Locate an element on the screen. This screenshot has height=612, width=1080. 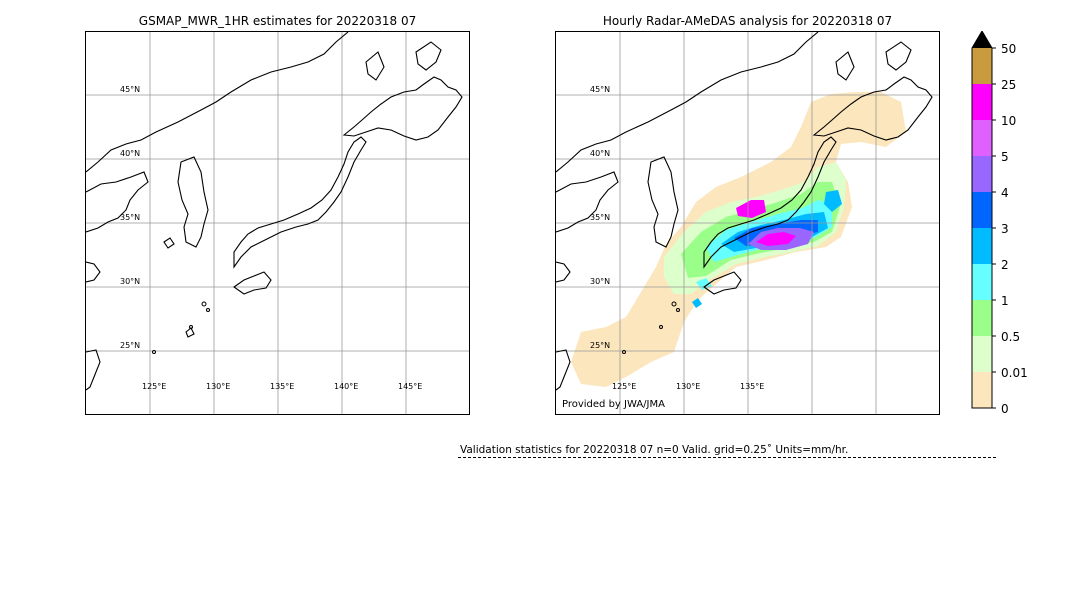
right-lon-label: 125°E is located at coordinates (624, 386).